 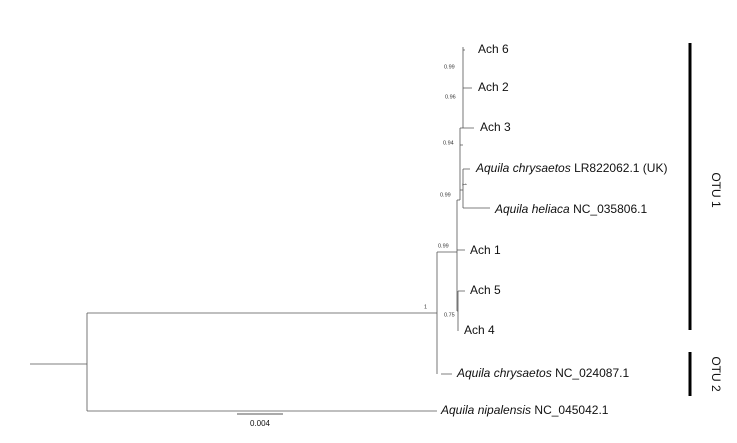 I want to click on leaf-label: Ach 1, so click(x=485, y=250).